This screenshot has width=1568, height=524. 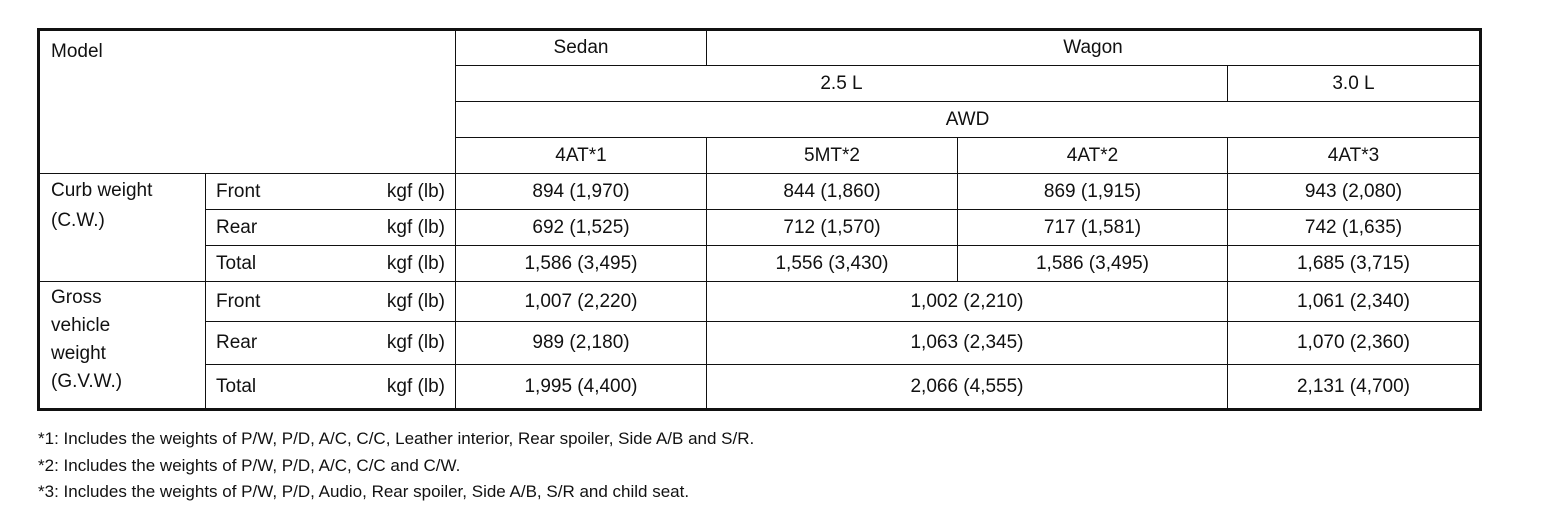 What do you see at coordinates (581, 155) in the screenshot?
I see `trans-header: 4AT*1` at bounding box center [581, 155].